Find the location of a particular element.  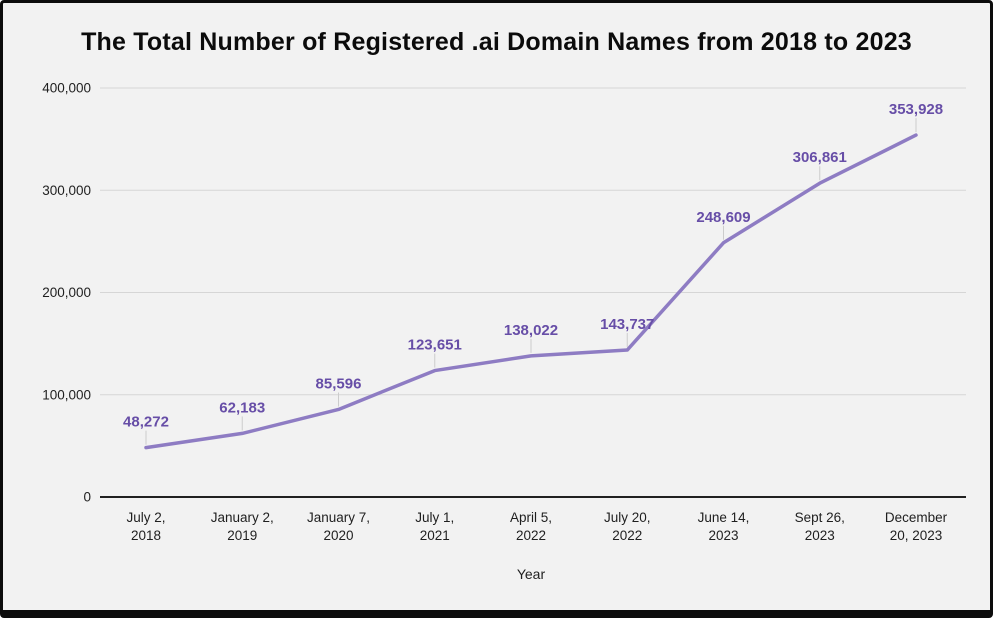

y-tick-label: 300,000 is located at coordinates (66, 190).